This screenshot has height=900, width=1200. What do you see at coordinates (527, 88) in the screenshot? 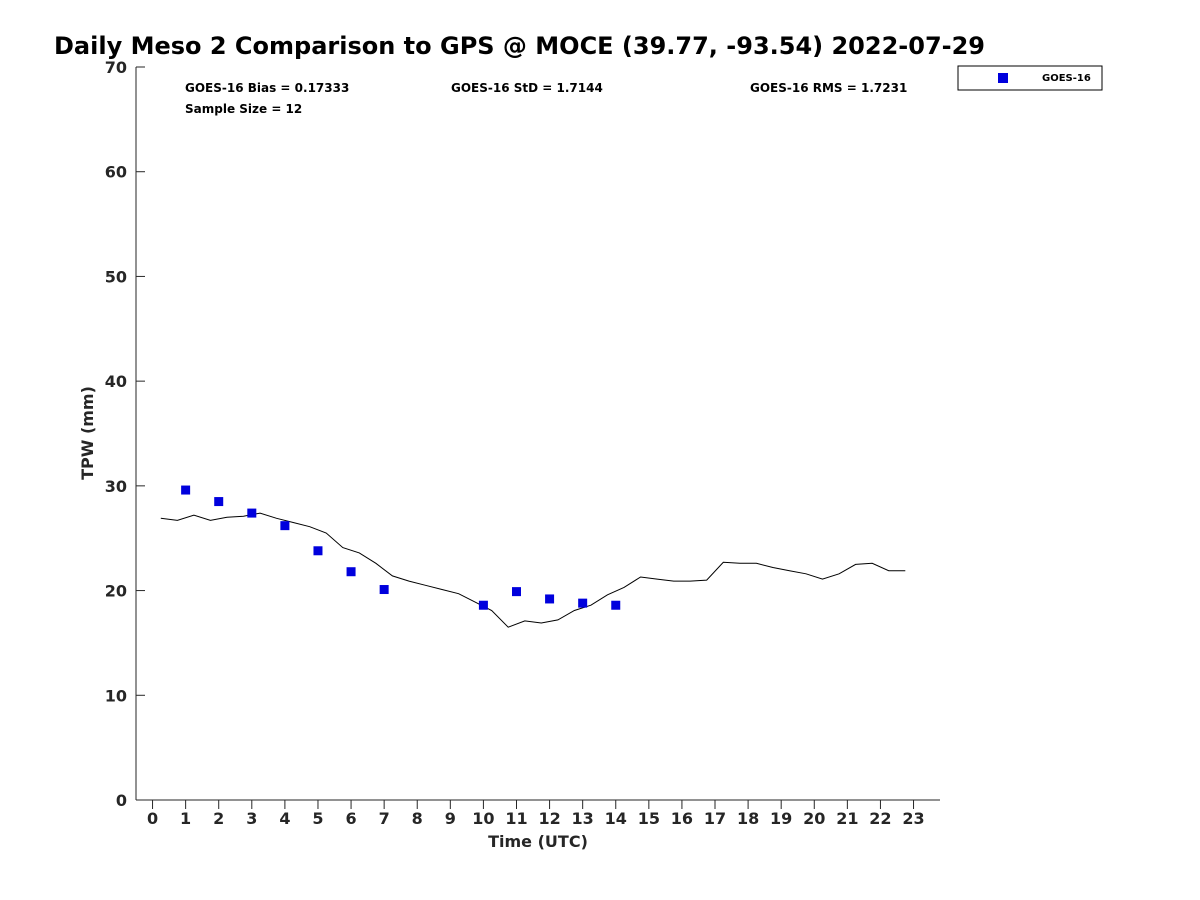
I see `std-stat: GOES-16 StD = 1.7144` at bounding box center [527, 88].